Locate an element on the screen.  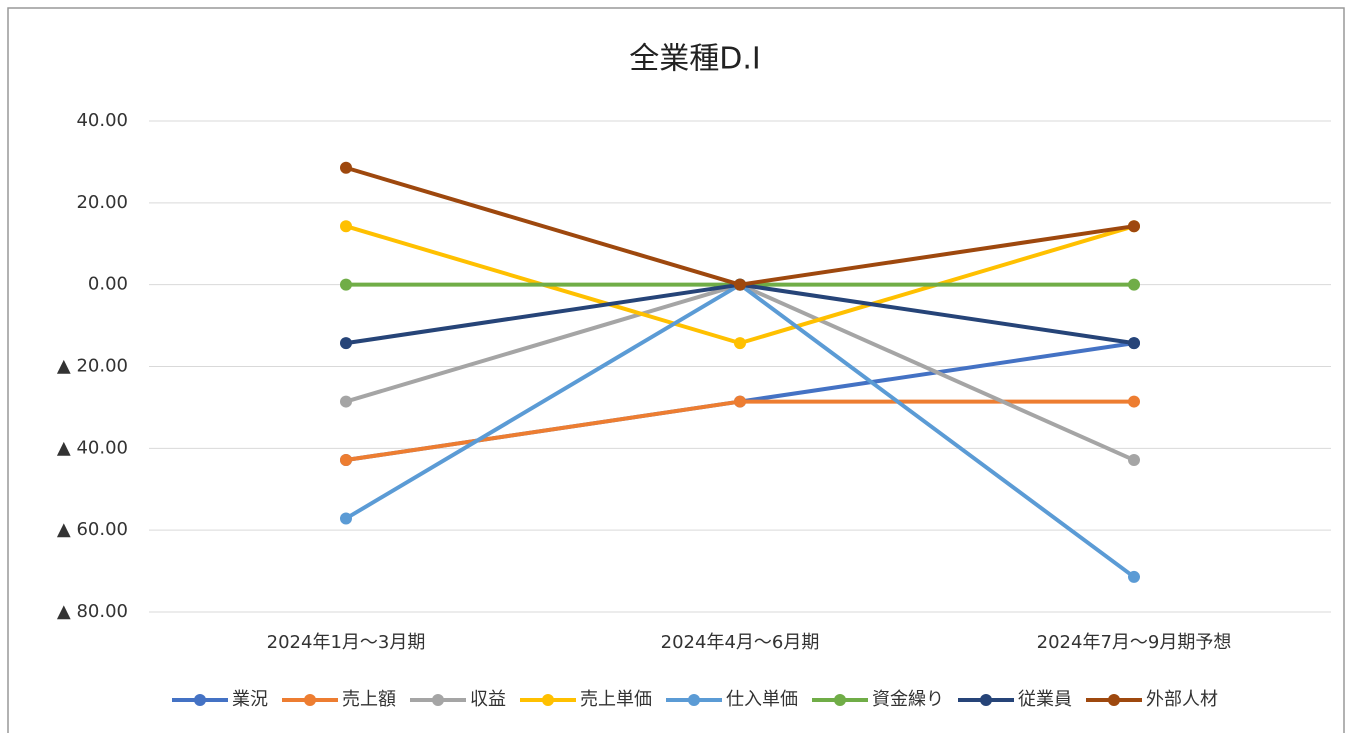
chart-title: 全業種D.I is located at coordinates (694, 59).